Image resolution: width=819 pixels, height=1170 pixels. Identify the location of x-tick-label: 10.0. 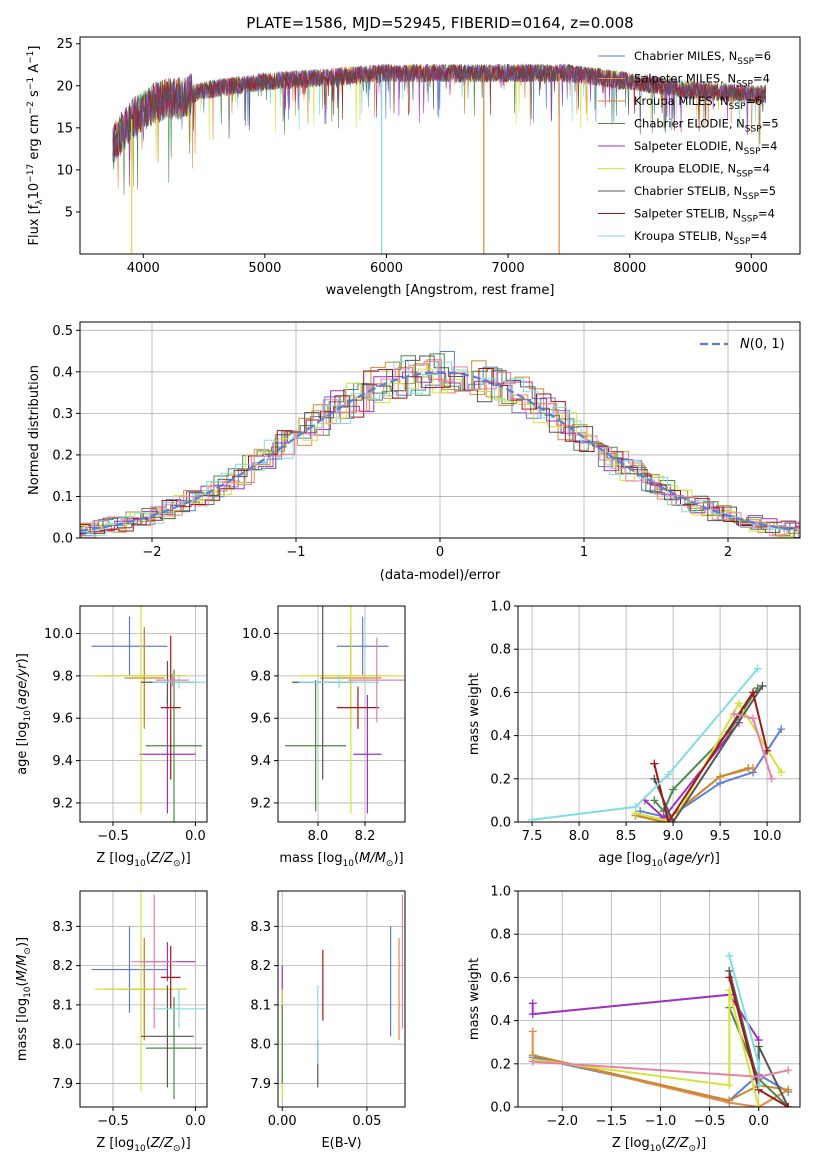
(767, 836).